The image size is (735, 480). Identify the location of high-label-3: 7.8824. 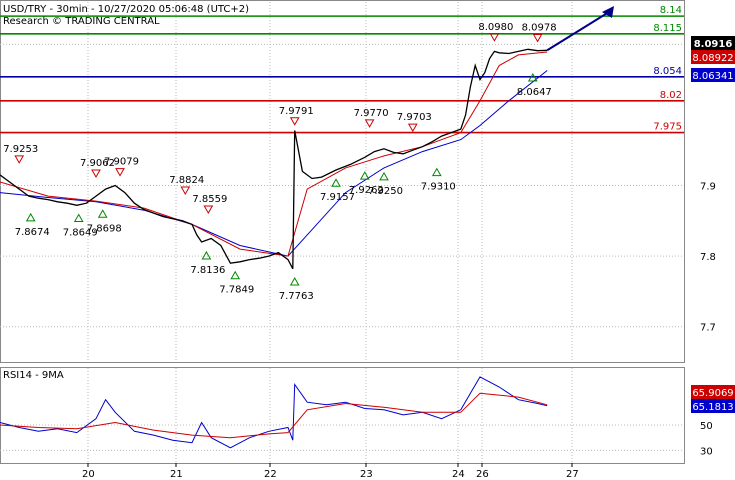
(186, 180).